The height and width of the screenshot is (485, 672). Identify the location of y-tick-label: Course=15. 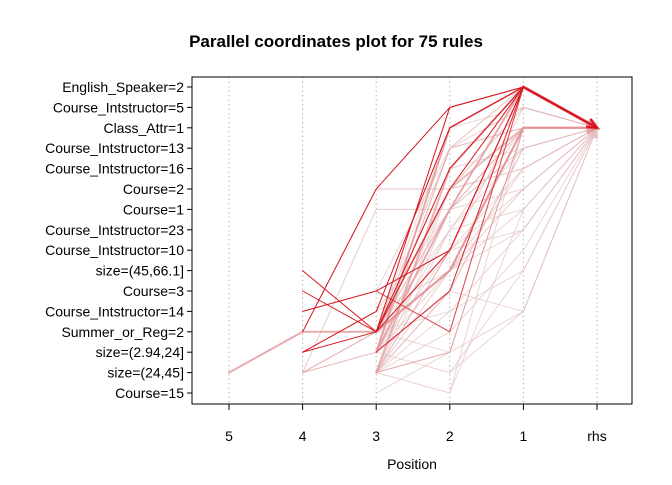
(149, 393).